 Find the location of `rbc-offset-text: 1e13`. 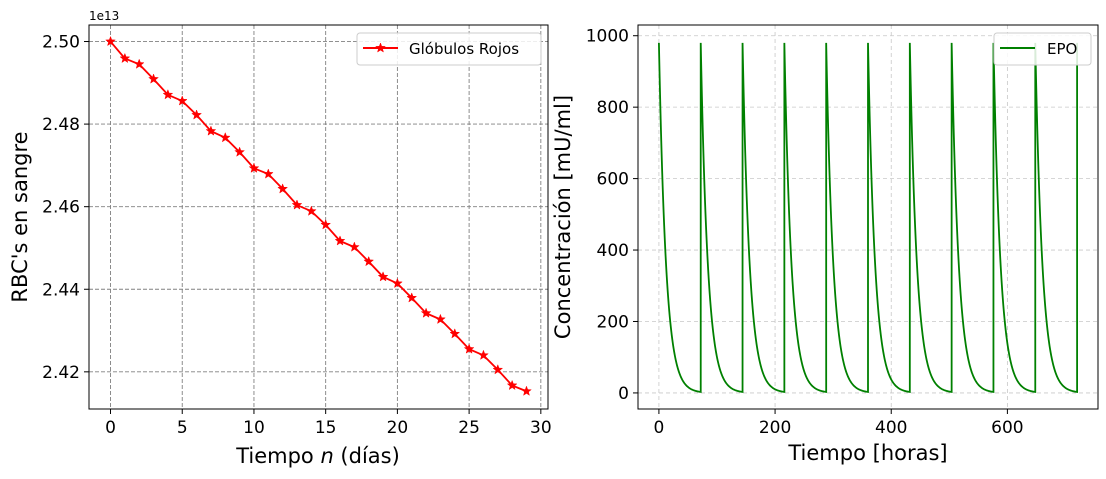

rbc-offset-text: 1e13 is located at coordinates (104, 16).